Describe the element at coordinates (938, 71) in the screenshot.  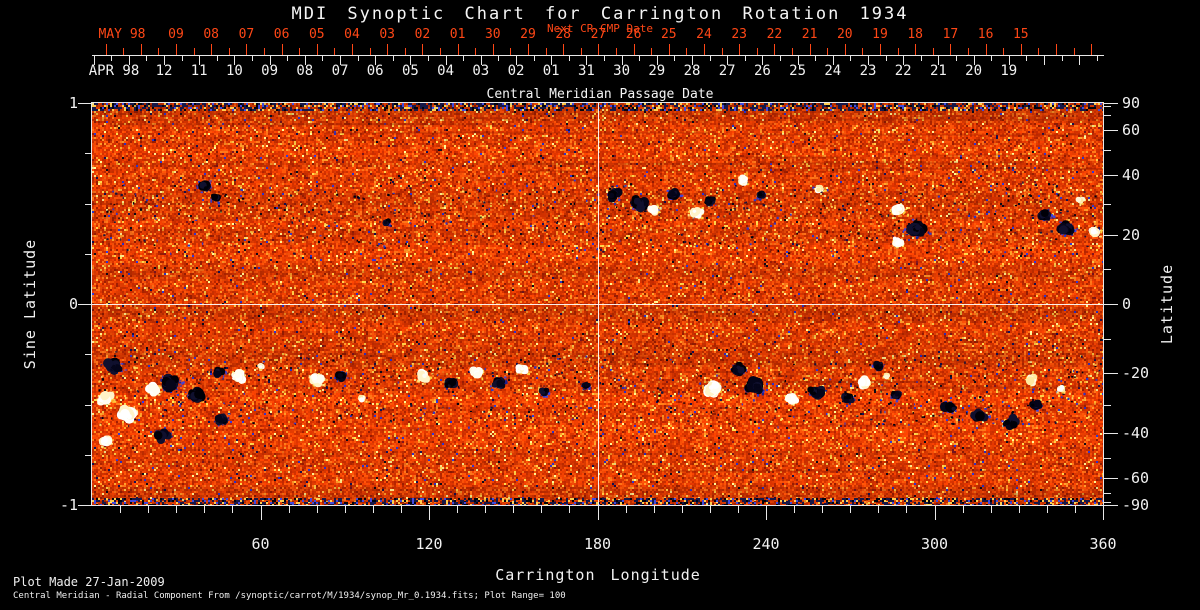
I see `cmp-current-date-label: 21` at that location.